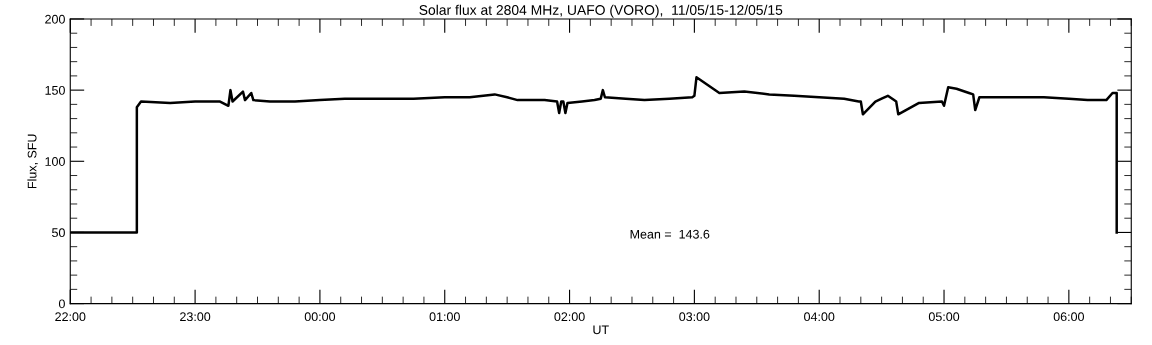  Describe the element at coordinates (33, 161) in the screenshot. I see `y-axis-title: Flux, SFU` at that location.